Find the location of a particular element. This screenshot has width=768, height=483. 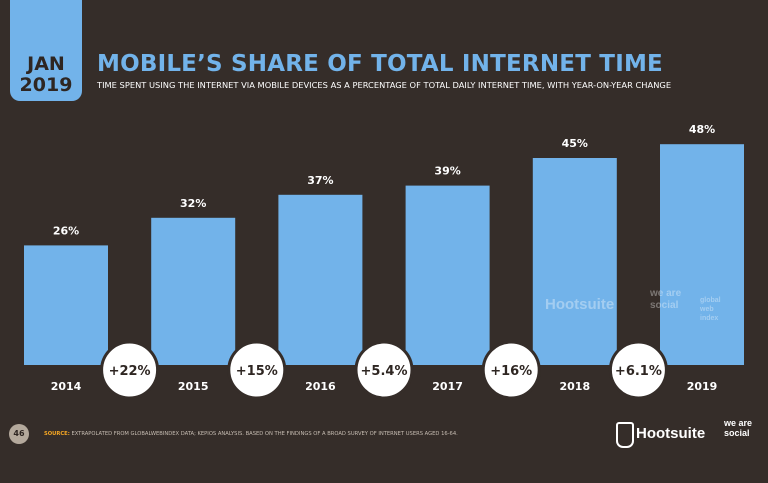

page-title: MOBILE’S SHARE OF TOTAL INTERNET TIME is located at coordinates (380, 64).